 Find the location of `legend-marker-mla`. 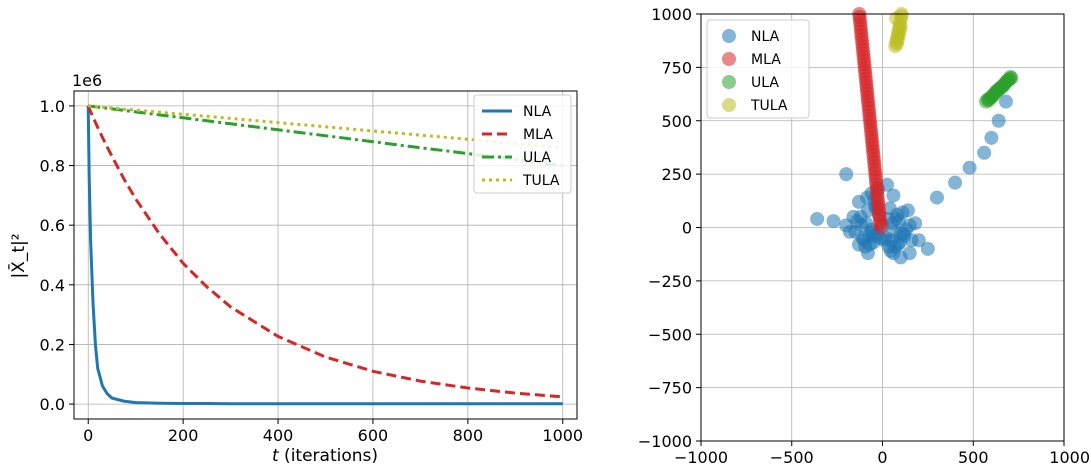

legend-marker-mla is located at coordinates (729, 59).